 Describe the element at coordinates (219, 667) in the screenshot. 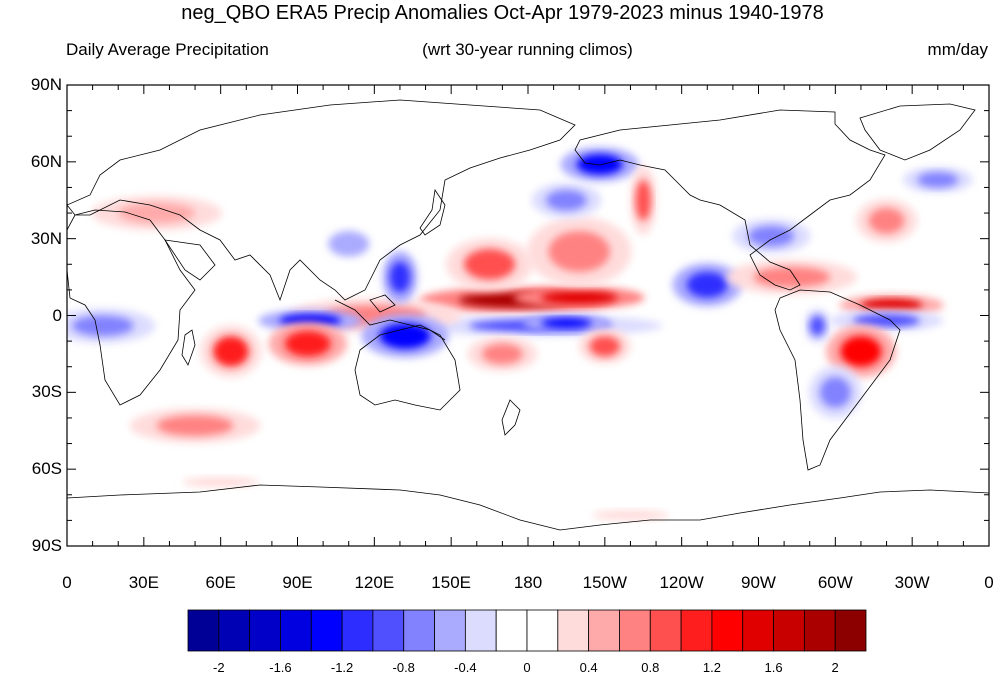

I see `colorbar-label: -2` at that location.